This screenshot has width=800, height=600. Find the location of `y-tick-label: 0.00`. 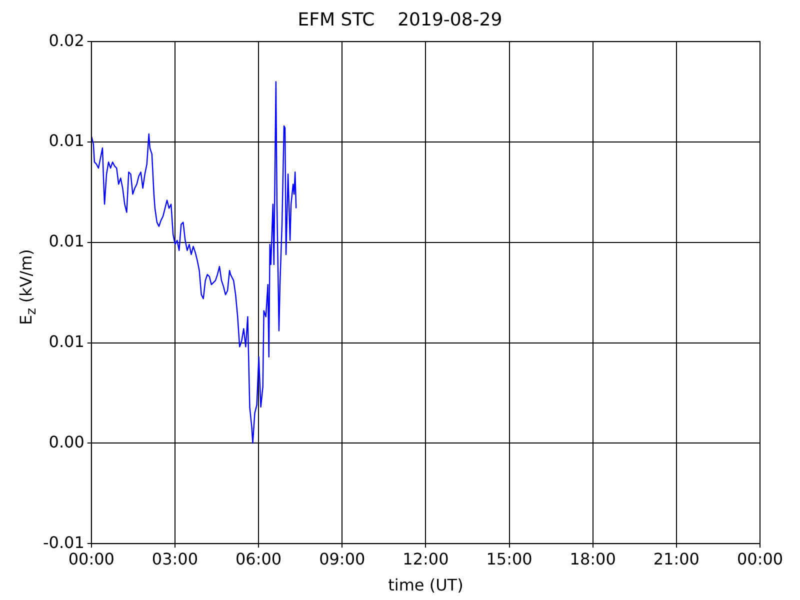

y-tick-label: 0.00 is located at coordinates (66, 442).